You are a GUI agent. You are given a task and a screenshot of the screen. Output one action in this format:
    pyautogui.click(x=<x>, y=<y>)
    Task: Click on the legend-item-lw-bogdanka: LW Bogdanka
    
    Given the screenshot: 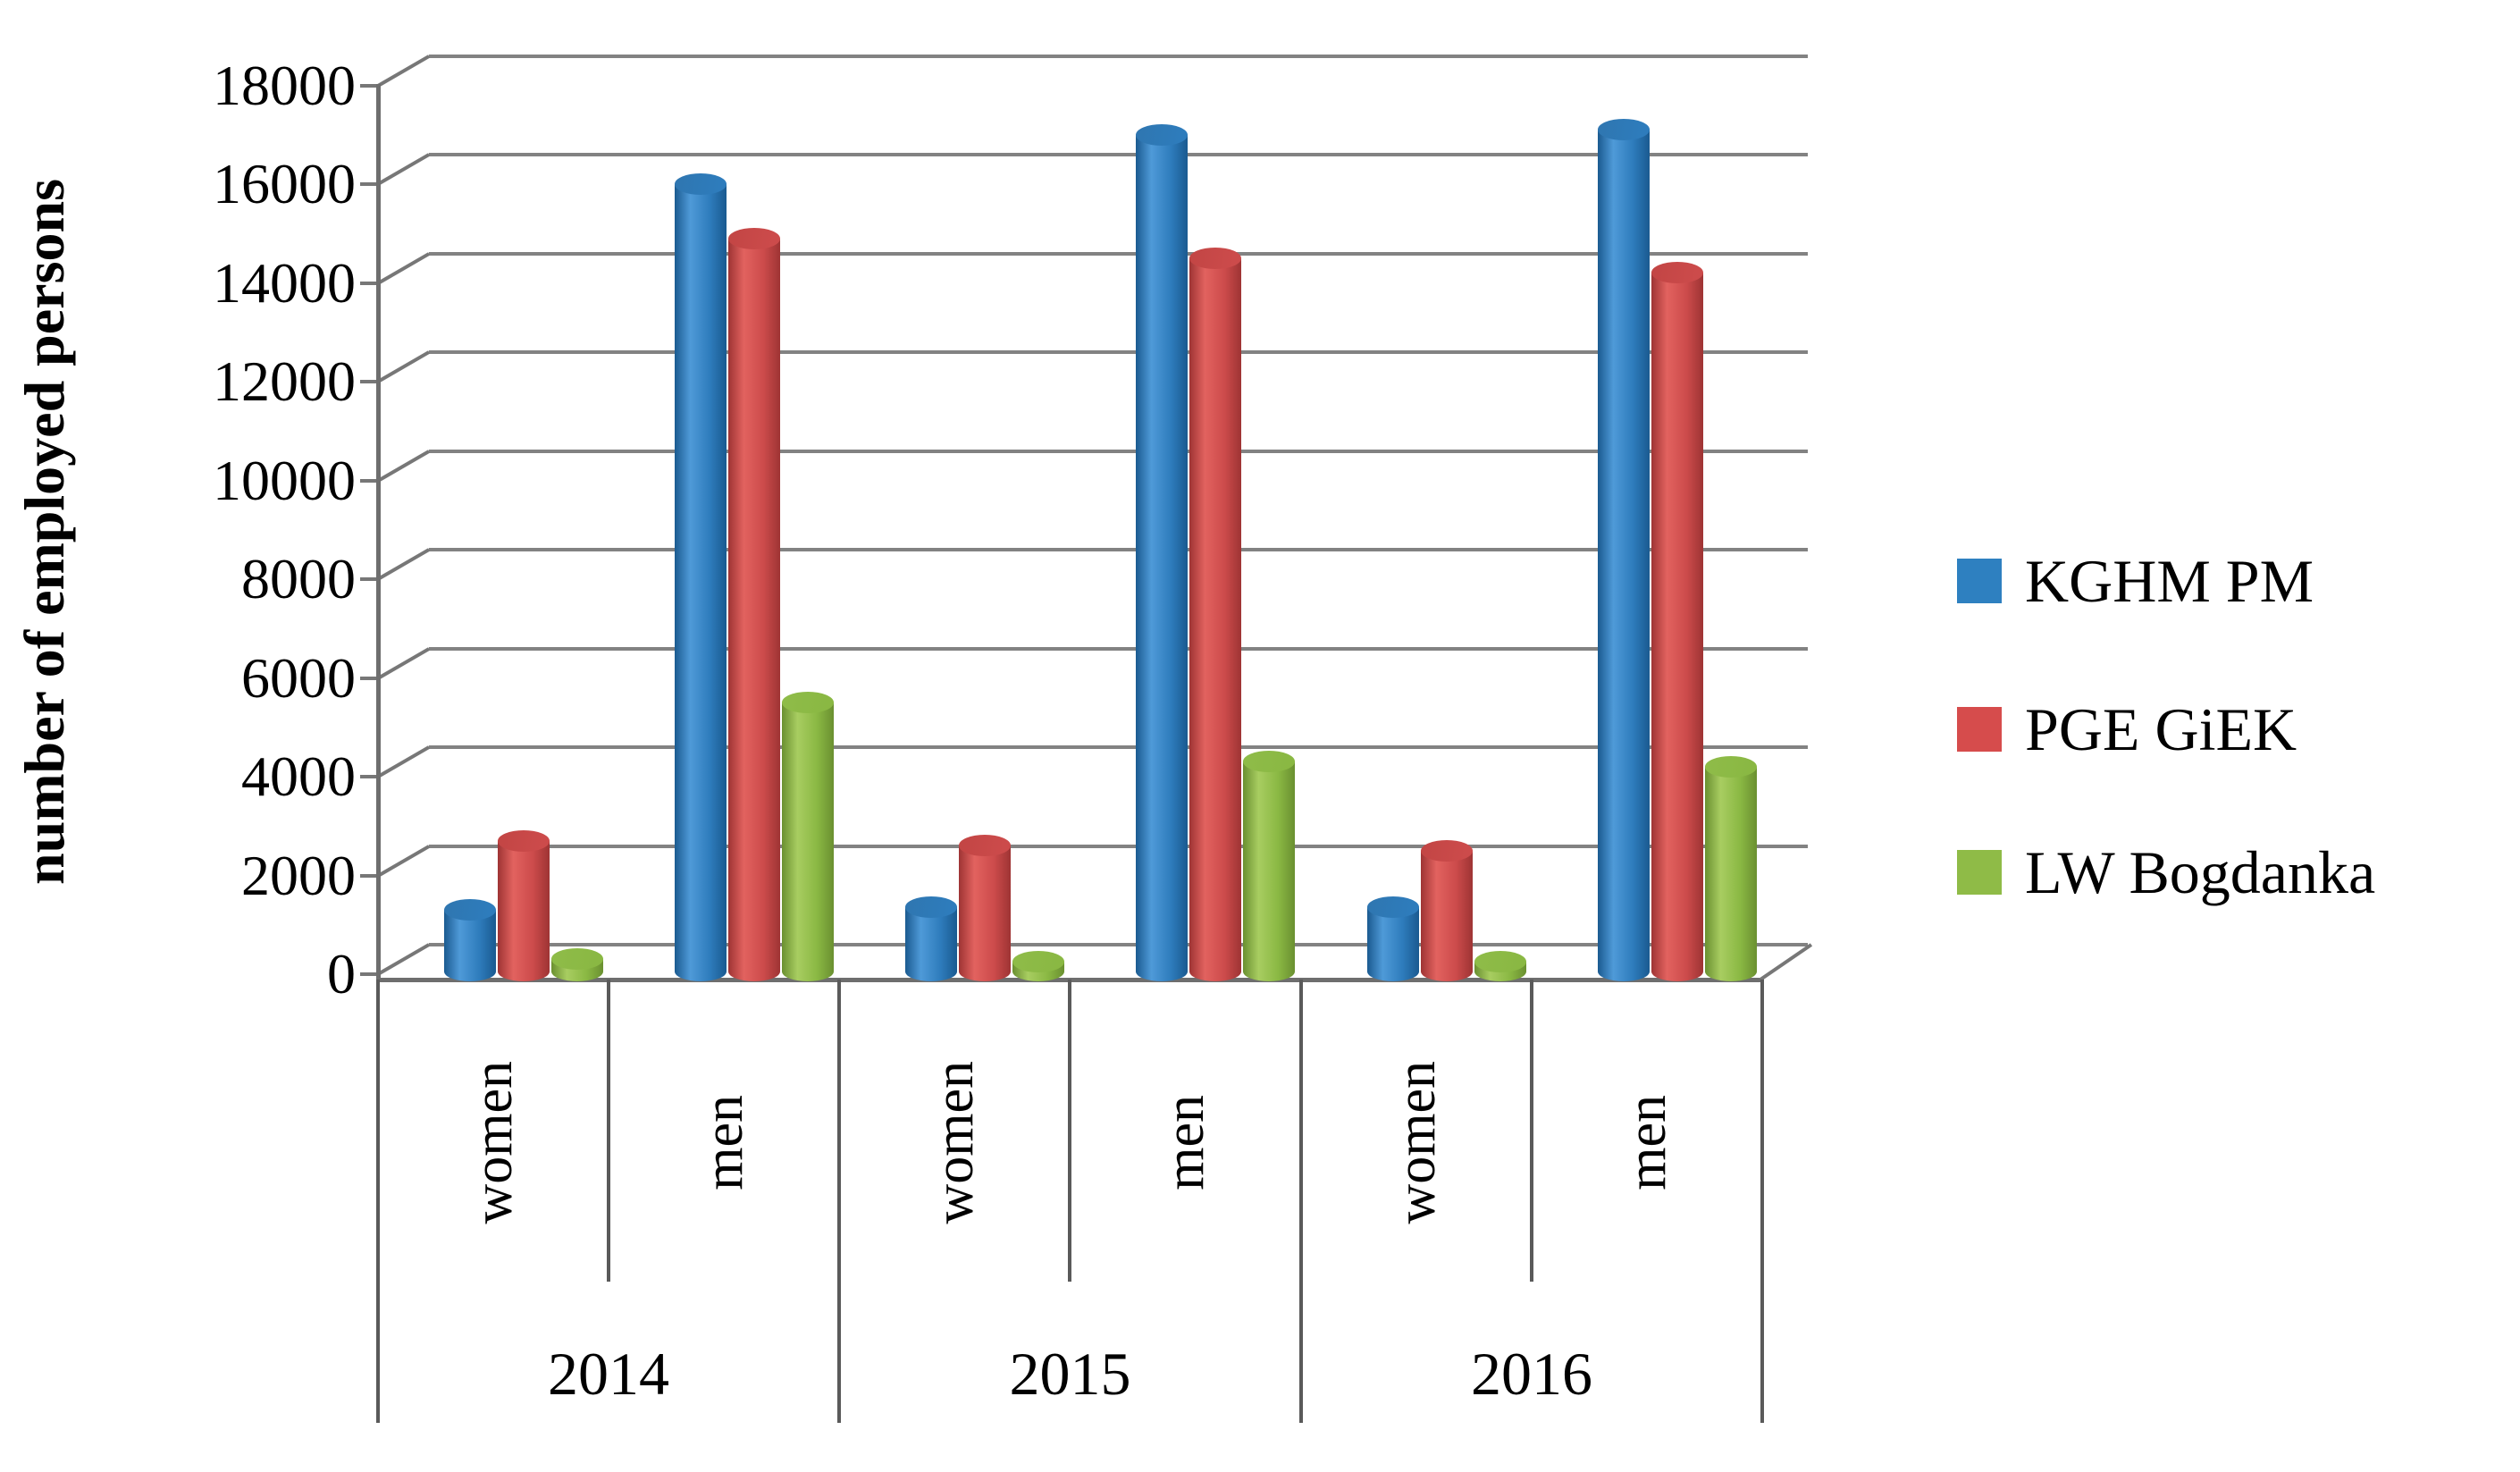 What is the action you would take?
    pyautogui.click(x=2166, y=872)
    